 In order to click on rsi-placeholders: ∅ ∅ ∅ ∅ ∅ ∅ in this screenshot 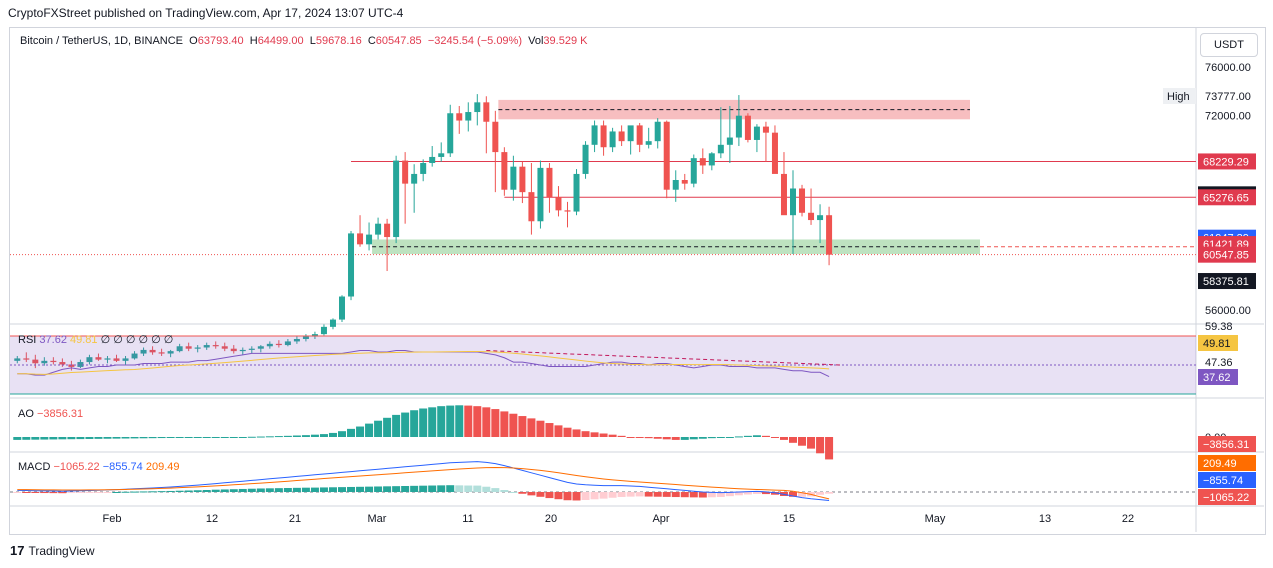, I will do `click(137, 340)`.